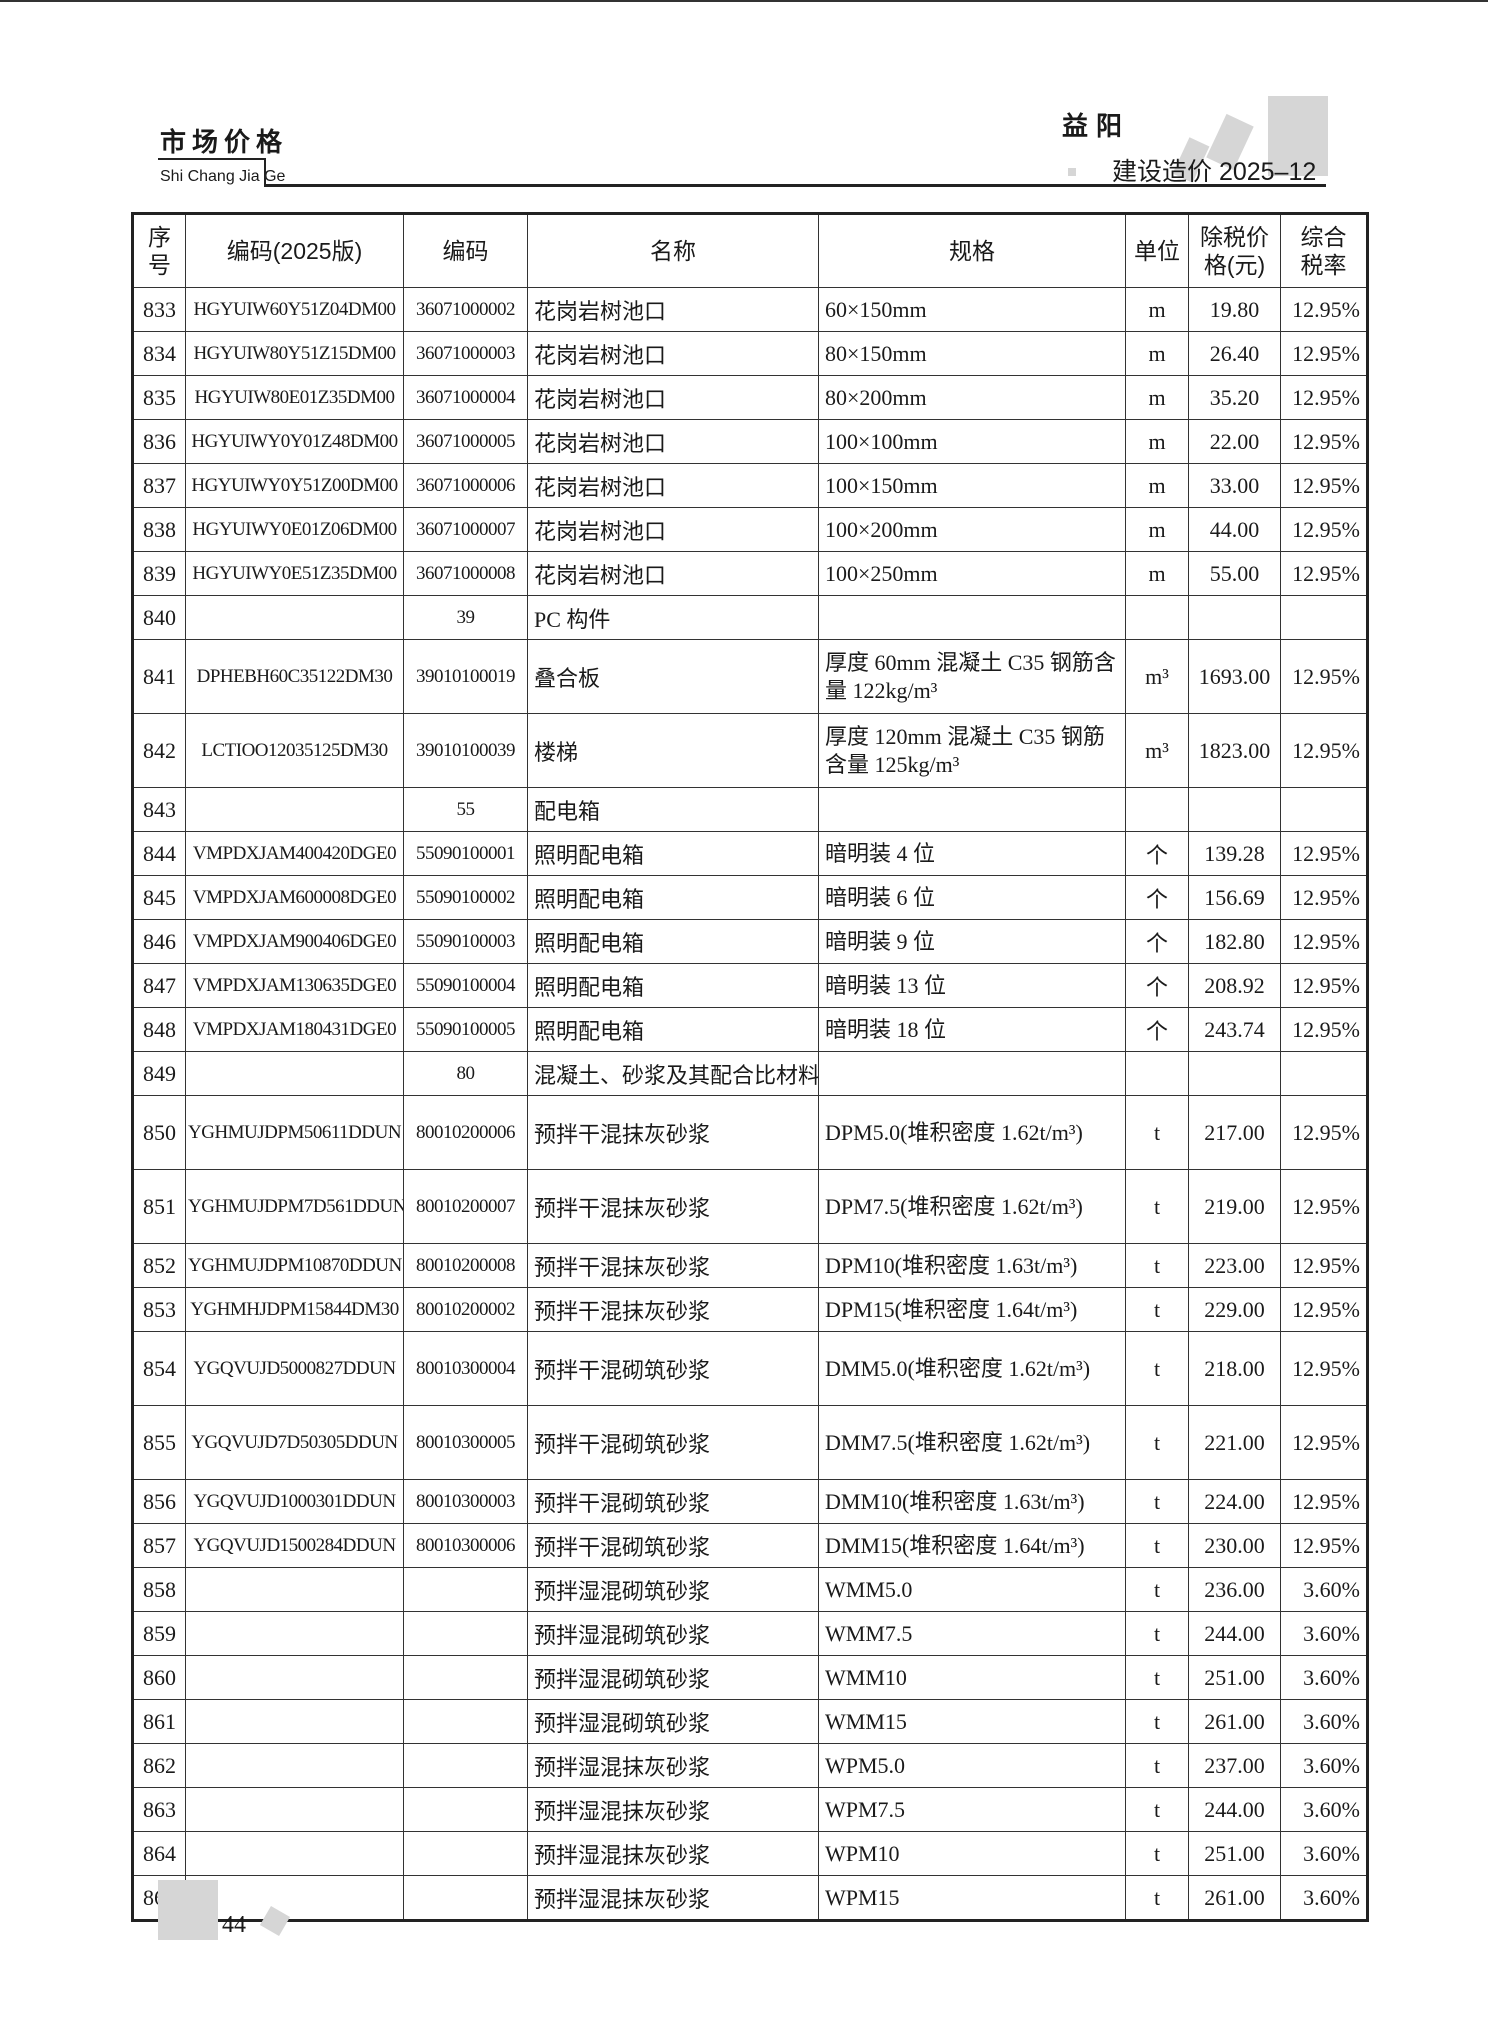 The height and width of the screenshot is (2019, 1488). What do you see at coordinates (465, 573) in the screenshot?
I see `code-cell: 36071000008` at bounding box center [465, 573].